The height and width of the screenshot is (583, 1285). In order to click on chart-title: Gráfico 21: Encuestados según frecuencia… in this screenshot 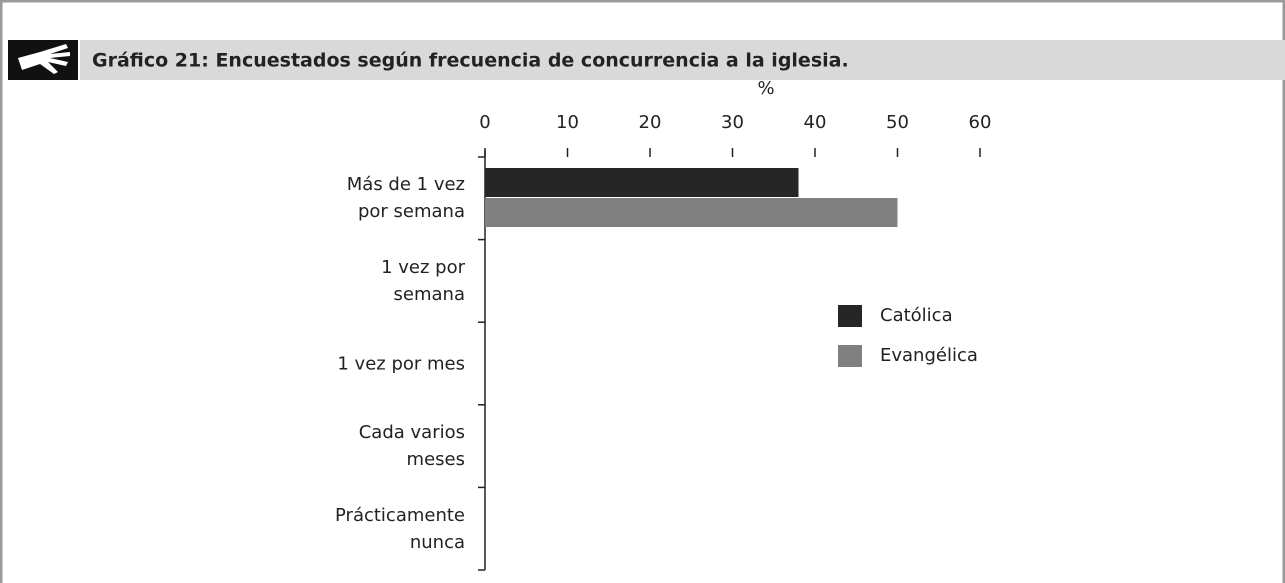, I will do `click(470, 61)`.